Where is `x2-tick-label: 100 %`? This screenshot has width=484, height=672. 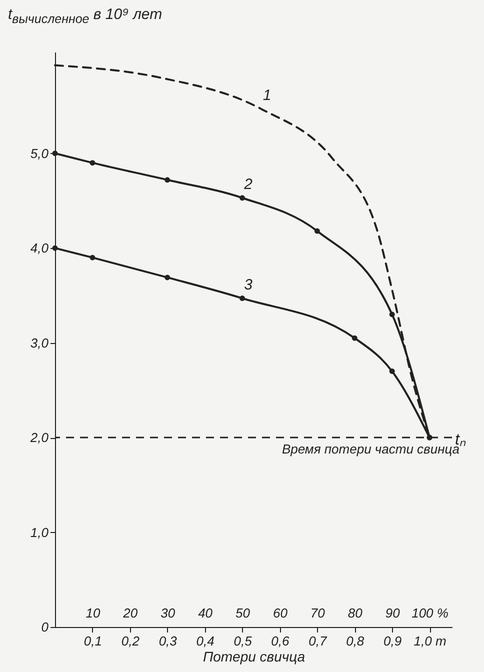
x2-tick-label: 100 % is located at coordinates (430, 613).